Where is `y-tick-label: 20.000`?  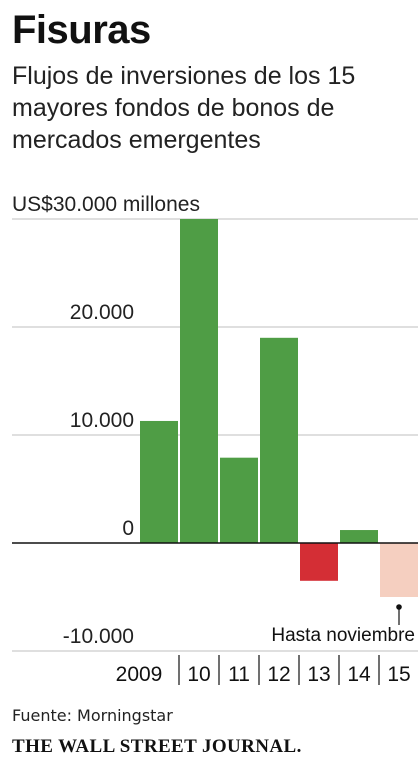
y-tick-label: 20.000 is located at coordinates (102, 312).